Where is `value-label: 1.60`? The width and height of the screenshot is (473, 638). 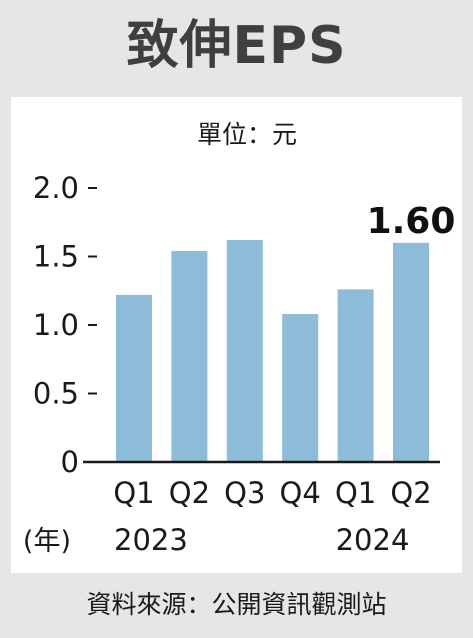
value-label: 1.60 is located at coordinates (411, 221).